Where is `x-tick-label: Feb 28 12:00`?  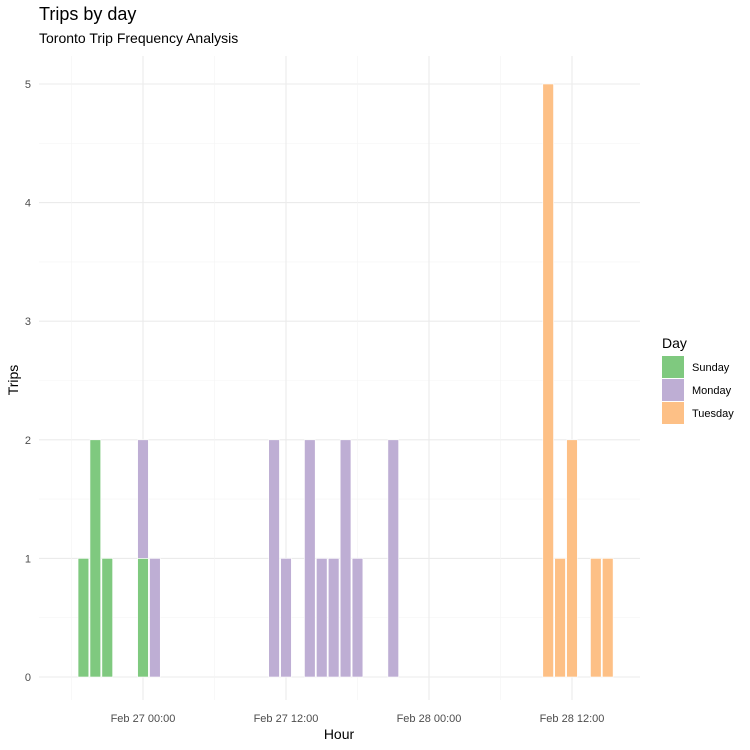 x-tick-label: Feb 28 12:00 is located at coordinates (572, 719).